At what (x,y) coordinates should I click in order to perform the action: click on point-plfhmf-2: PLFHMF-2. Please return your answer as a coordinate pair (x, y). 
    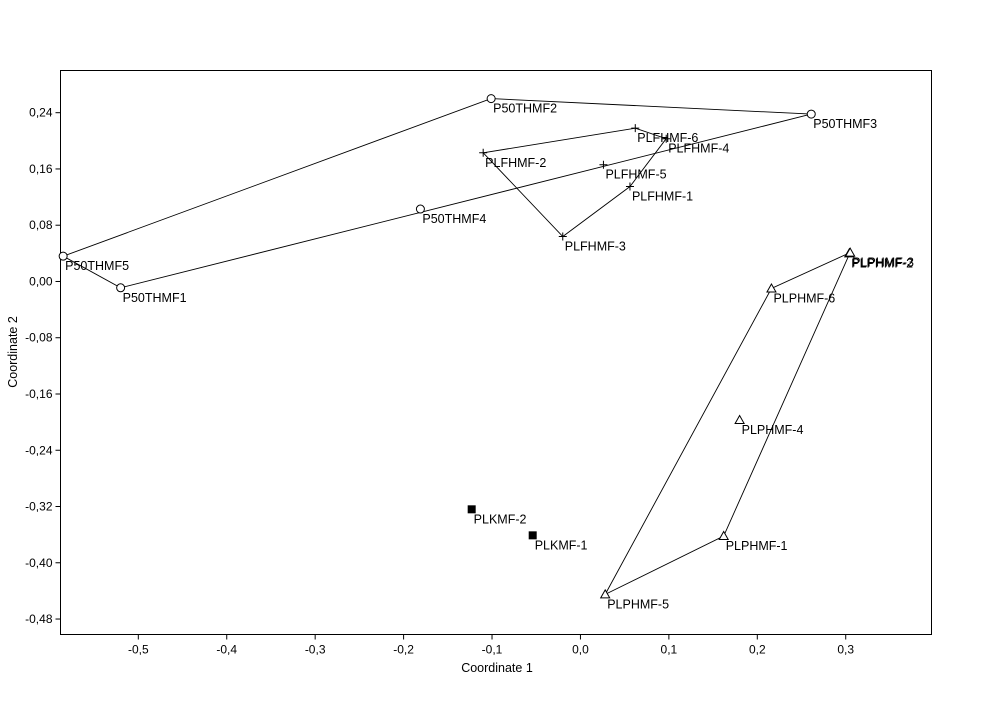
    Looking at the image, I should click on (512, 159).